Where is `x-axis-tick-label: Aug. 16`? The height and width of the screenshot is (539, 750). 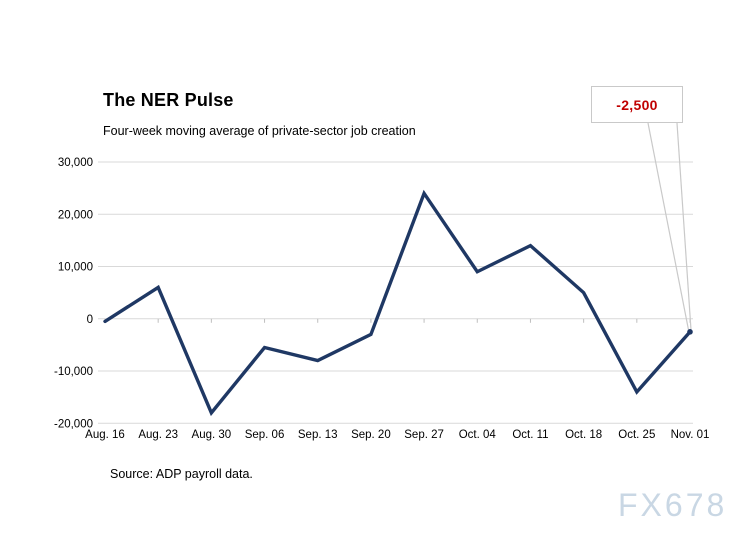
x-axis-tick-label: Aug. 16 is located at coordinates (105, 435).